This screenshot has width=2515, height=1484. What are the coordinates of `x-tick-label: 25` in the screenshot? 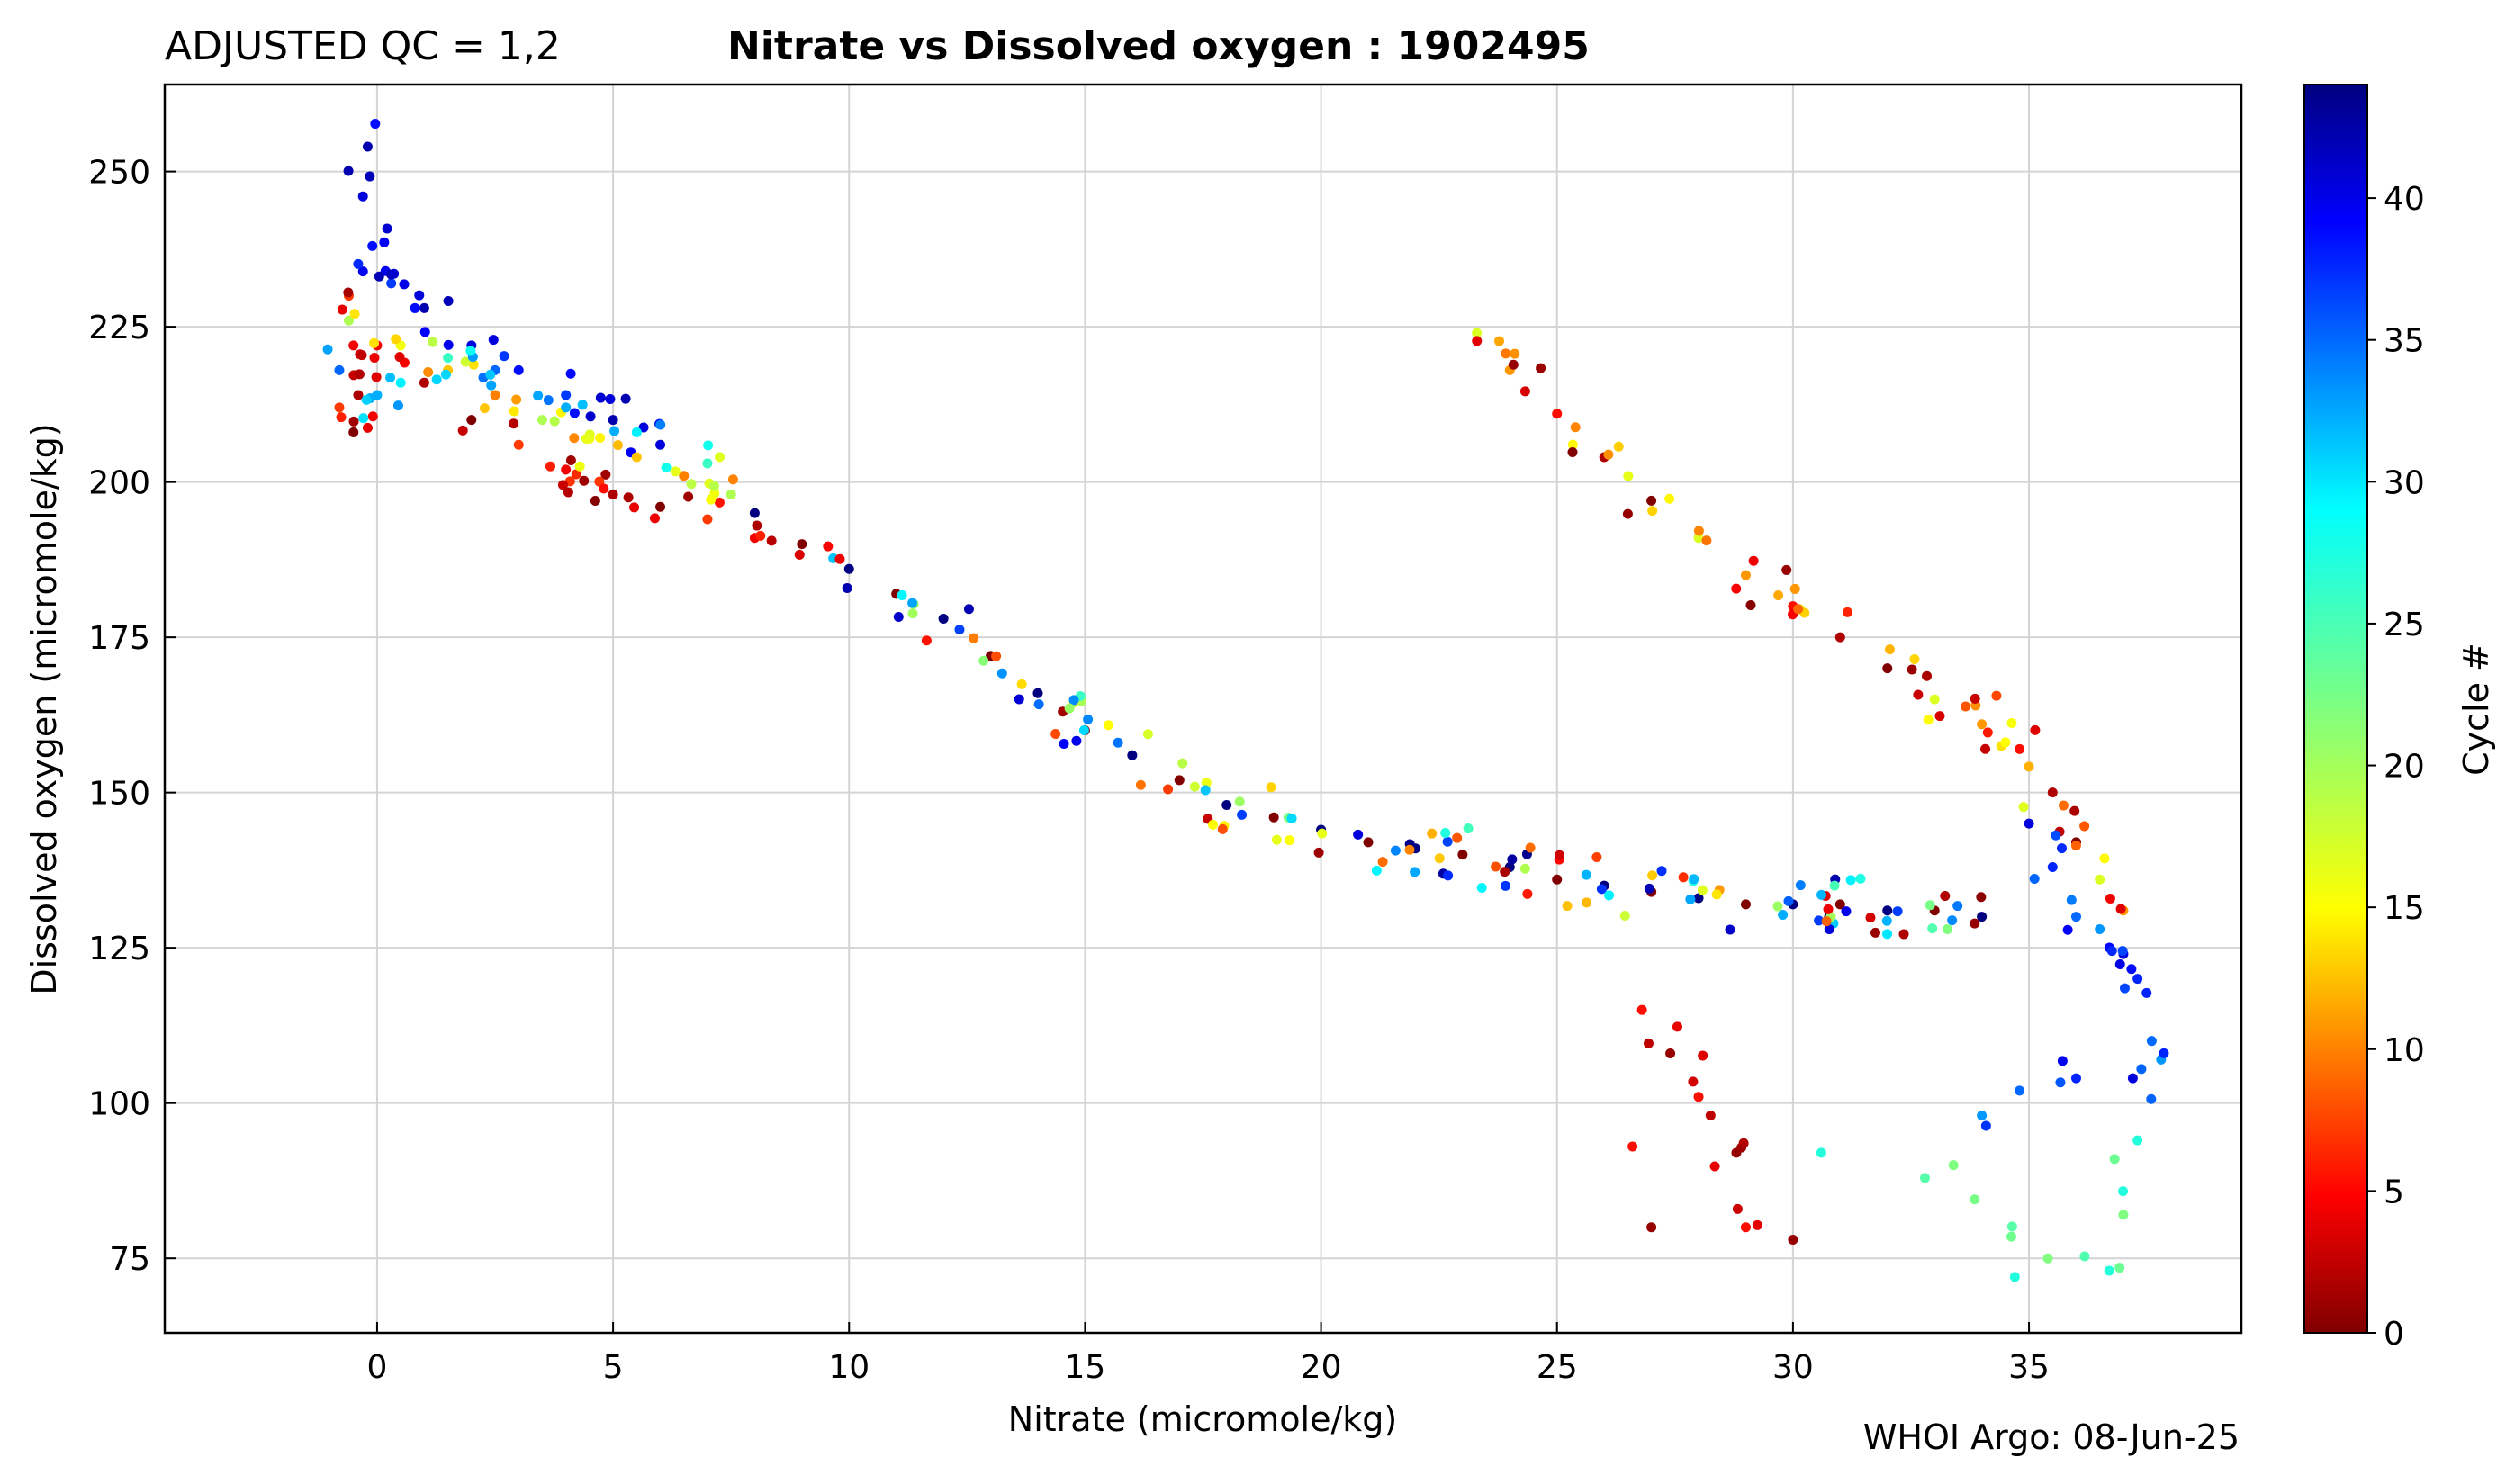 It's located at (1557, 1367).